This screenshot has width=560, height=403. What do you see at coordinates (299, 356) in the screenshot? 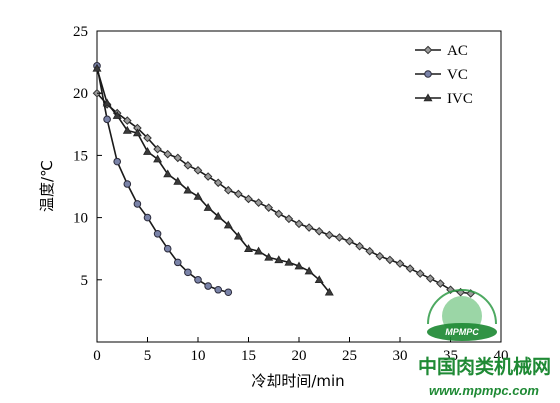
I see `x-tick-label: 20` at bounding box center [299, 356].